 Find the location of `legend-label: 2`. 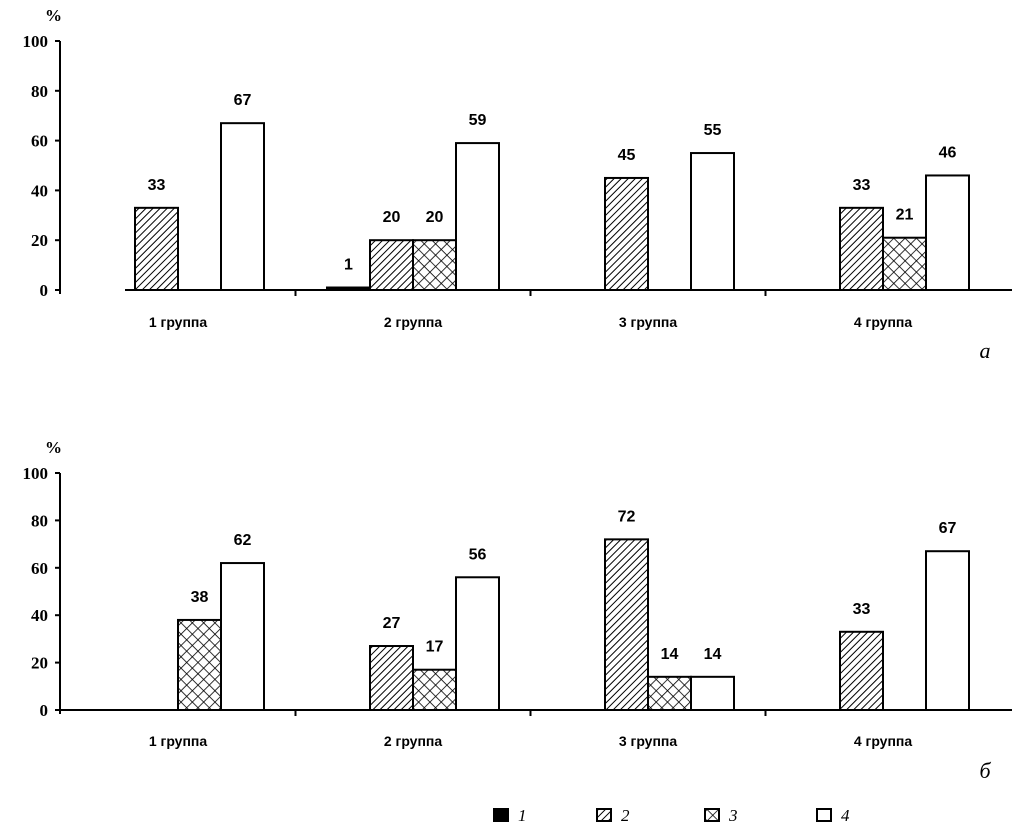

legend-label: 2 is located at coordinates (625, 815).